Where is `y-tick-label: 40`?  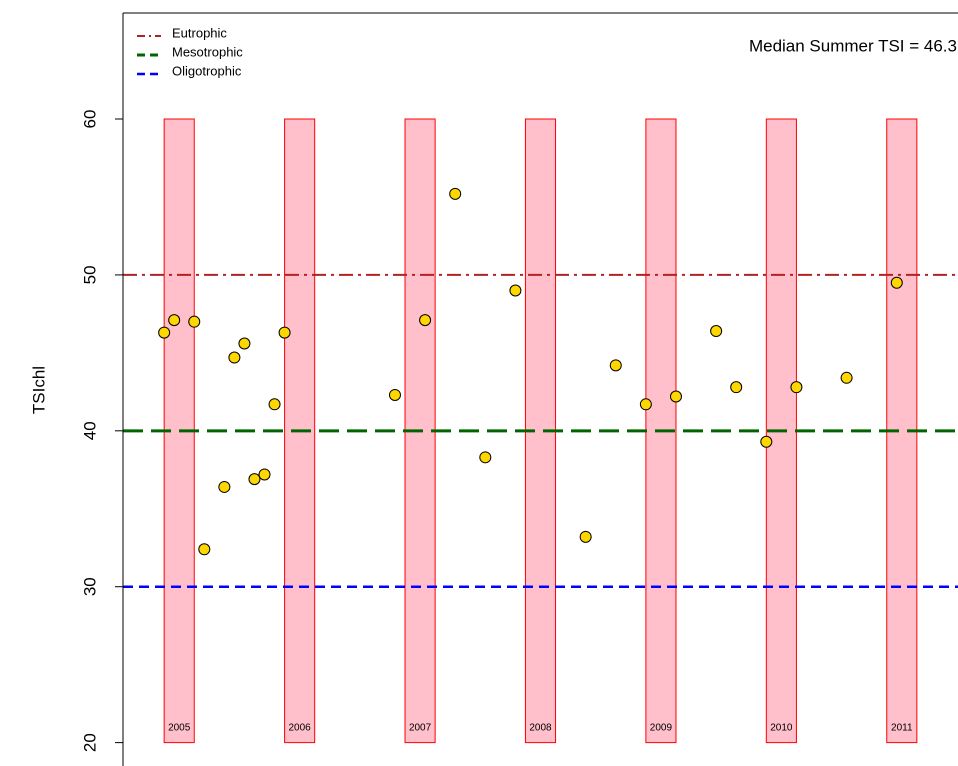 y-tick-label: 40 is located at coordinates (89, 430).